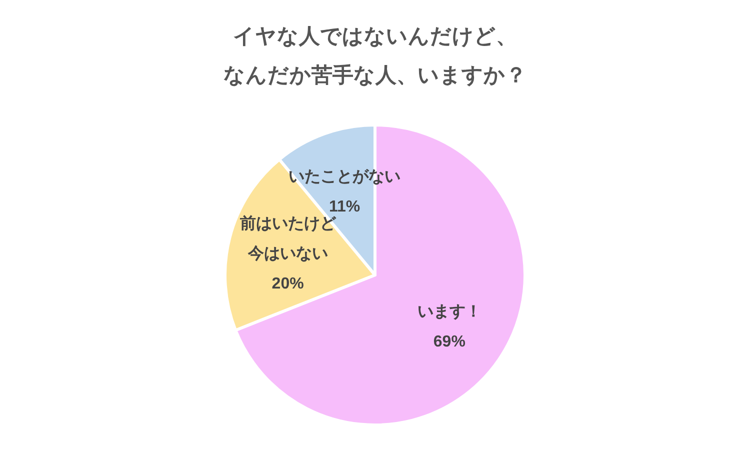 Image resolution: width=750 pixels, height=449 pixels. I want to click on slice-label: いたことがない, so click(344, 177).